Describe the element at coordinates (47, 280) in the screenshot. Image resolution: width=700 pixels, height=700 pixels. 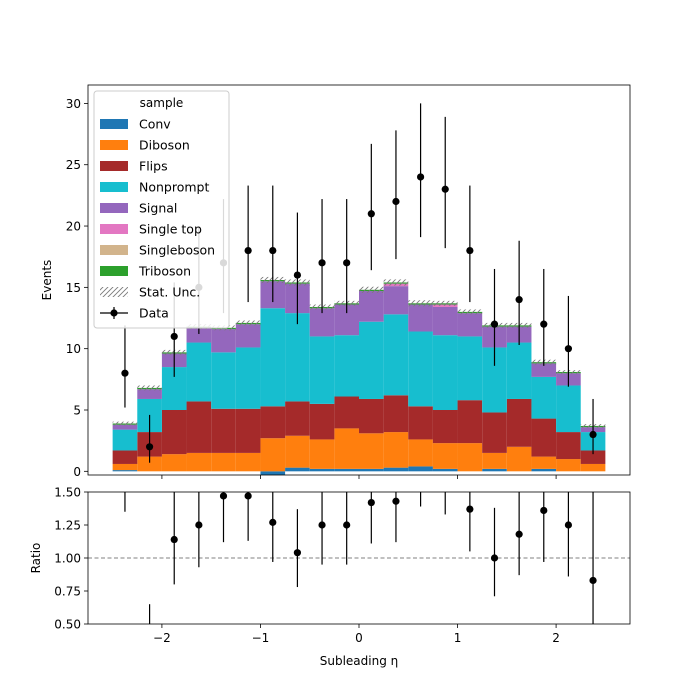
I see `main-y-axis-label: Events` at that location.